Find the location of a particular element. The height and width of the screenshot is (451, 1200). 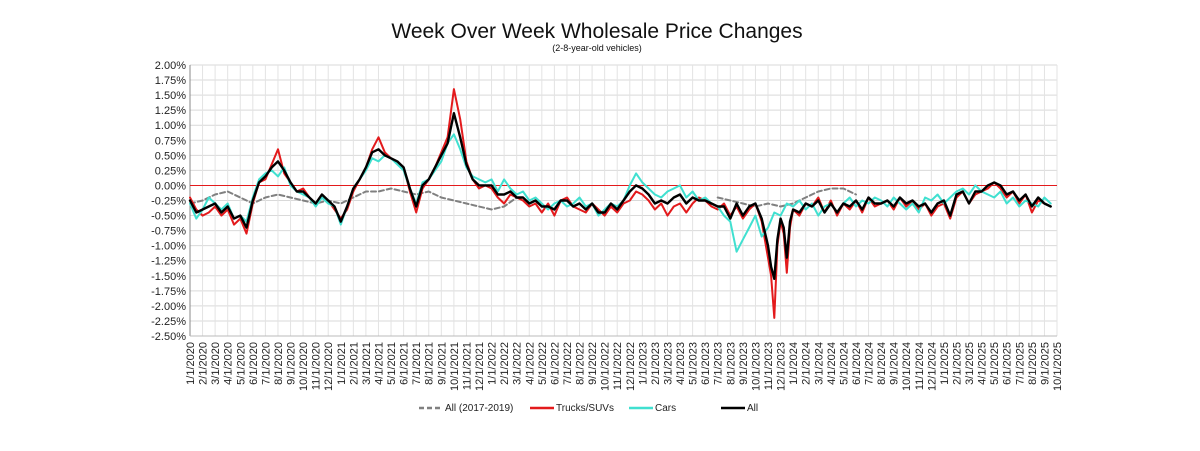

x-tick-label: 2/1/2024 is located at coordinates (807, 363).